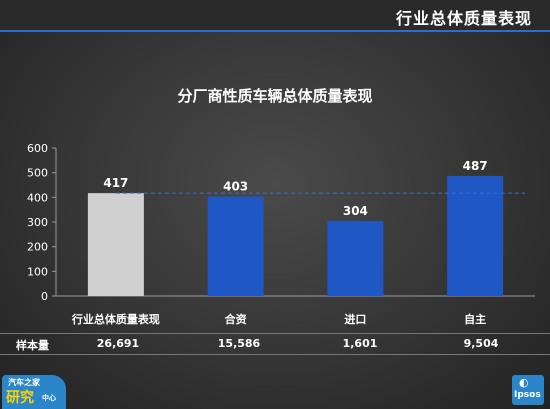  I want to click on data-label: 304, so click(355, 211).